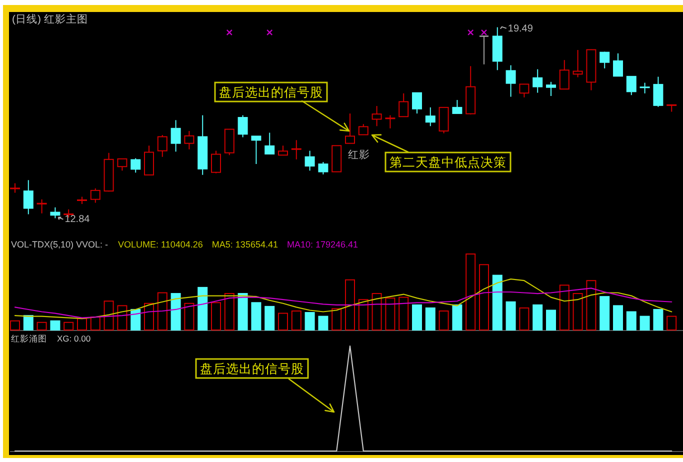  What do you see at coordinates (59, 245) in the screenshot?
I see `chart-title: VOL-TDX(5,10) VVOL: -` at bounding box center [59, 245].